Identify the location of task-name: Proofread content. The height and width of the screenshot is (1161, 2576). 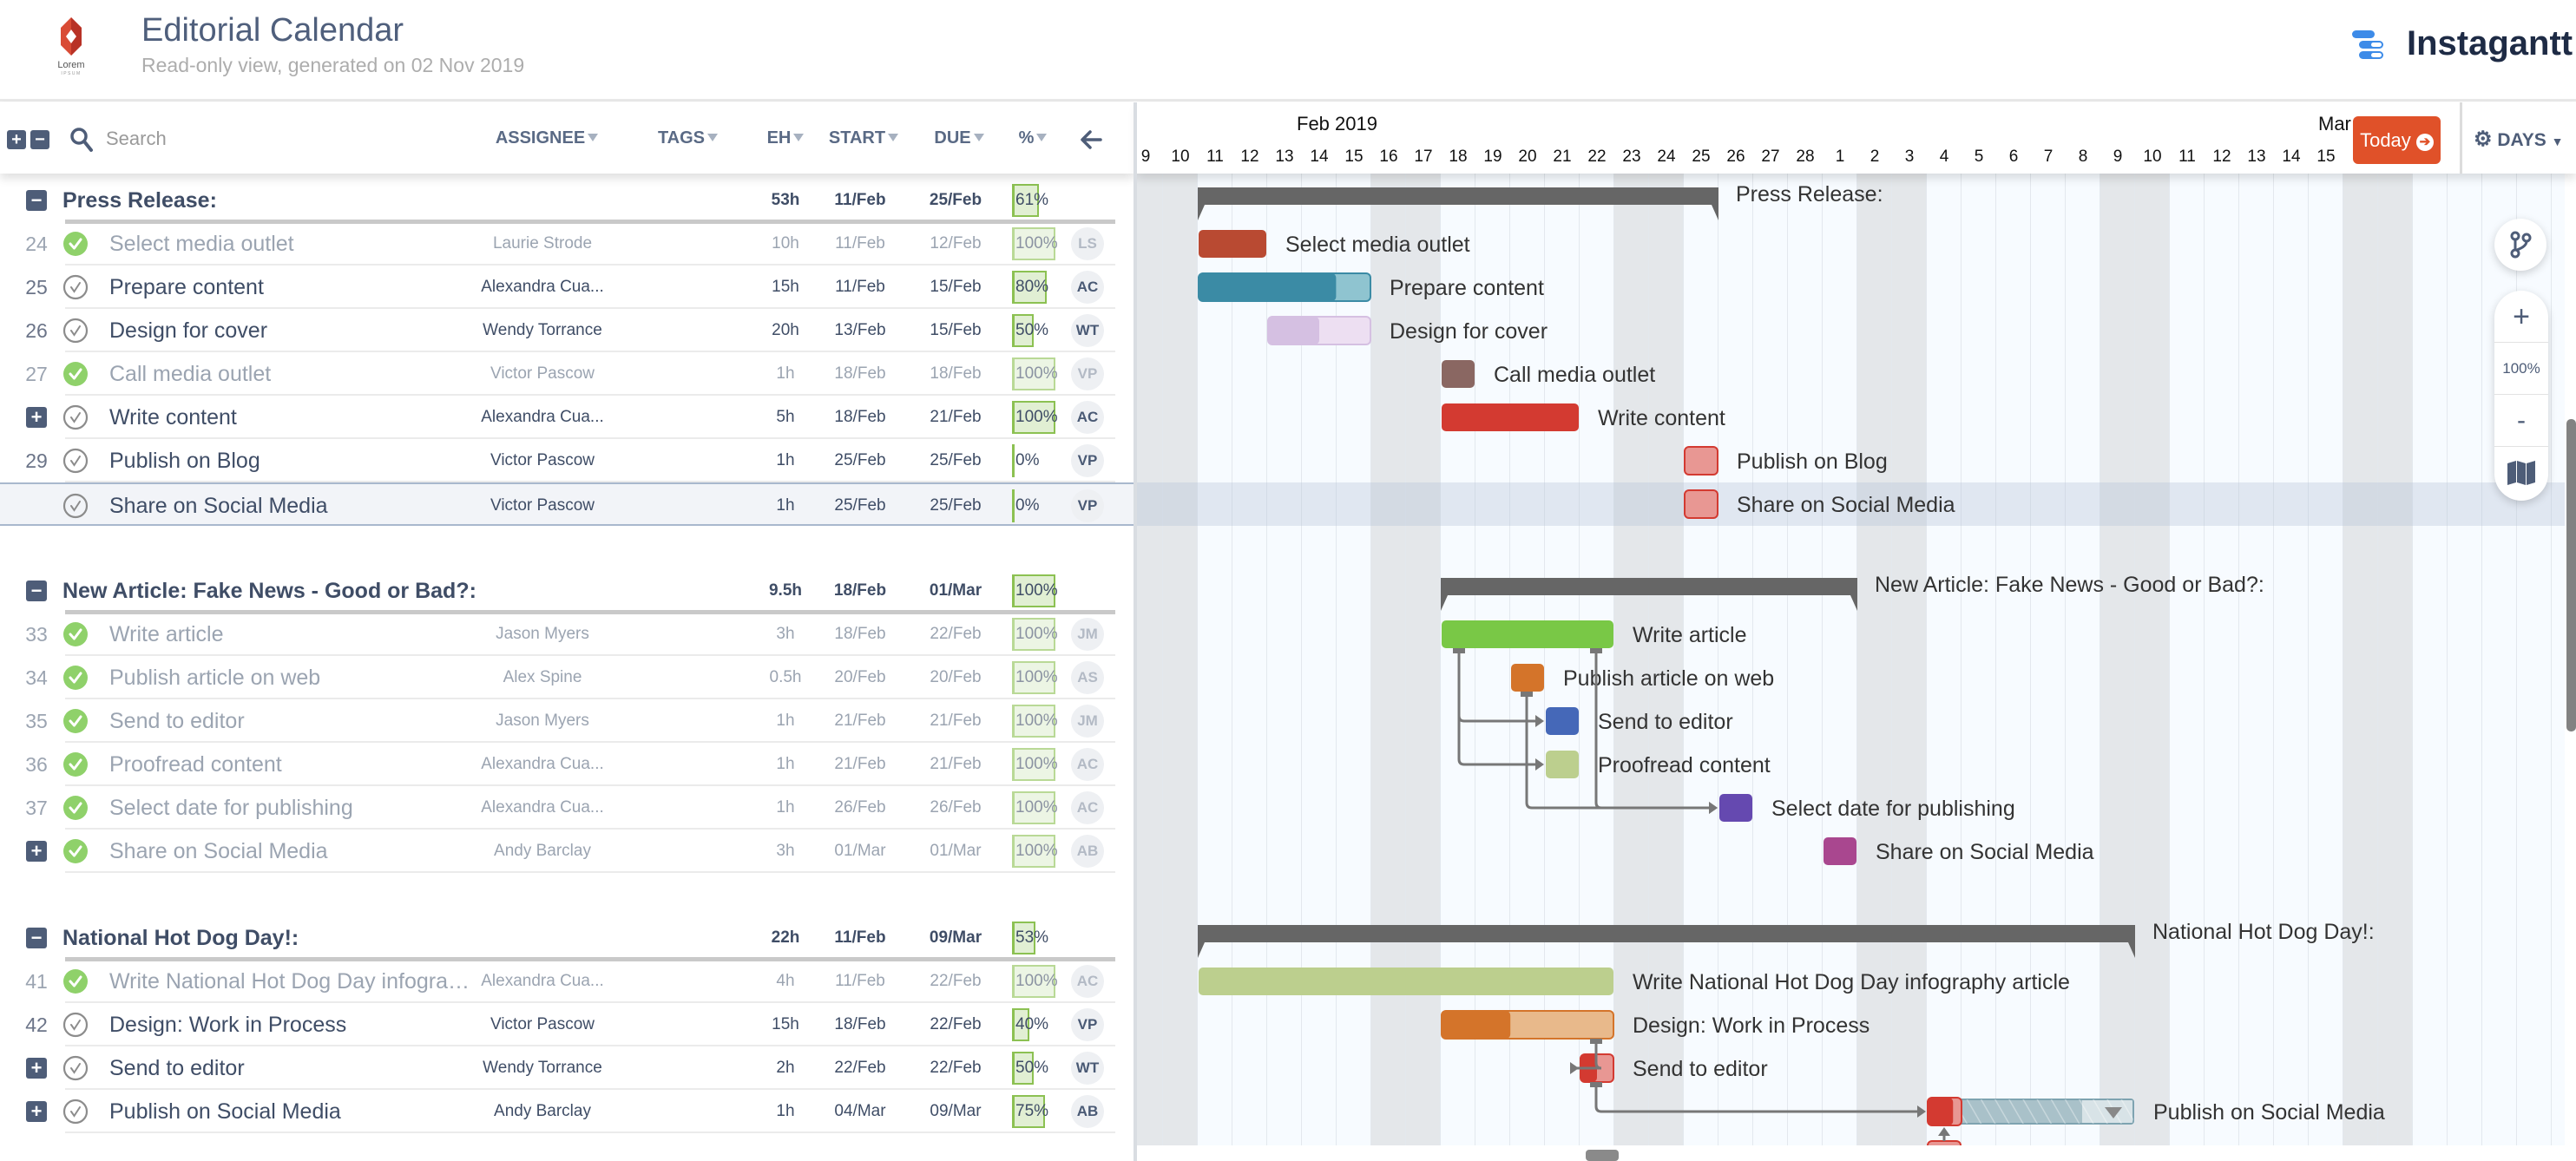
(195, 764).